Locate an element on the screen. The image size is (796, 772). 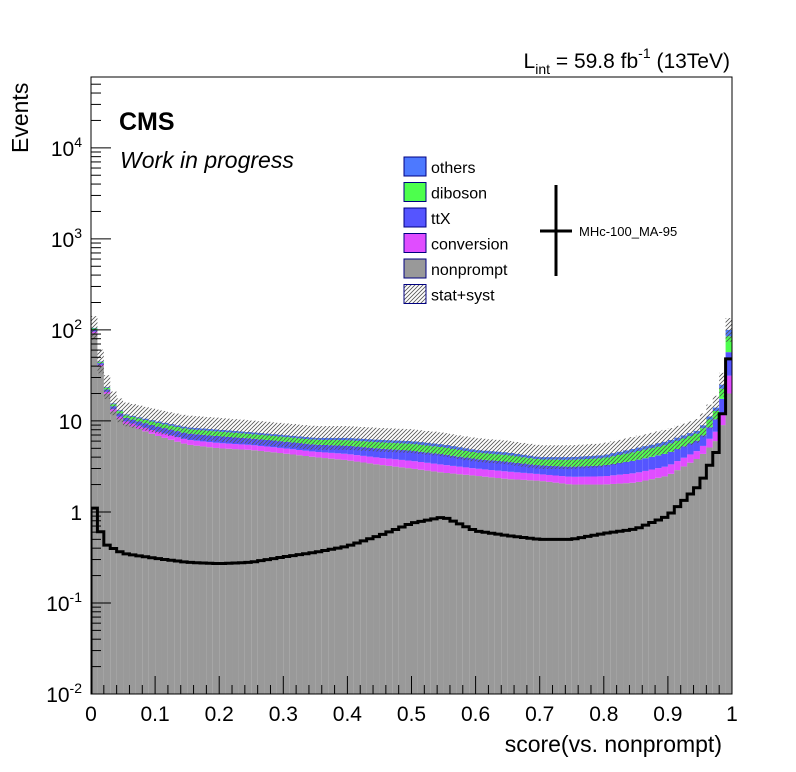
x-tick-label: 0.7 is located at coordinates (539, 714).